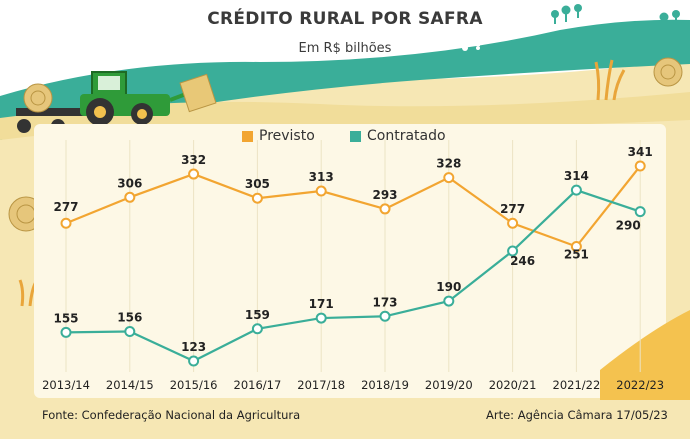 This screenshot has height=439, width=690. I want to click on x-tick-label: 2013/14, so click(66, 385).